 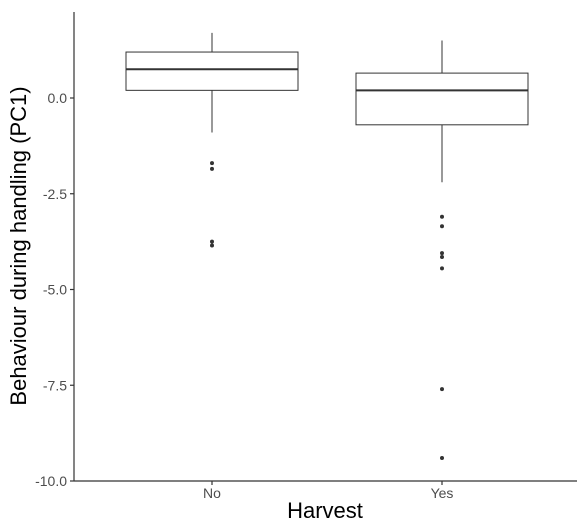 I want to click on y-tick-label: -2.5, so click(x=55, y=194).